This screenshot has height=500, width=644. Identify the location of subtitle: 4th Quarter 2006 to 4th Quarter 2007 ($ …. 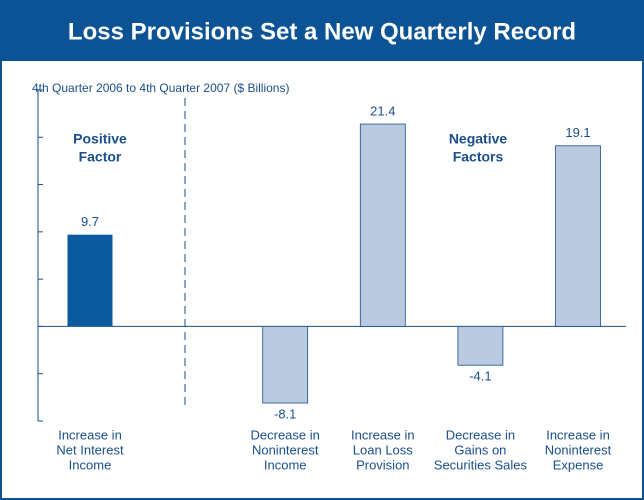
(160, 88).